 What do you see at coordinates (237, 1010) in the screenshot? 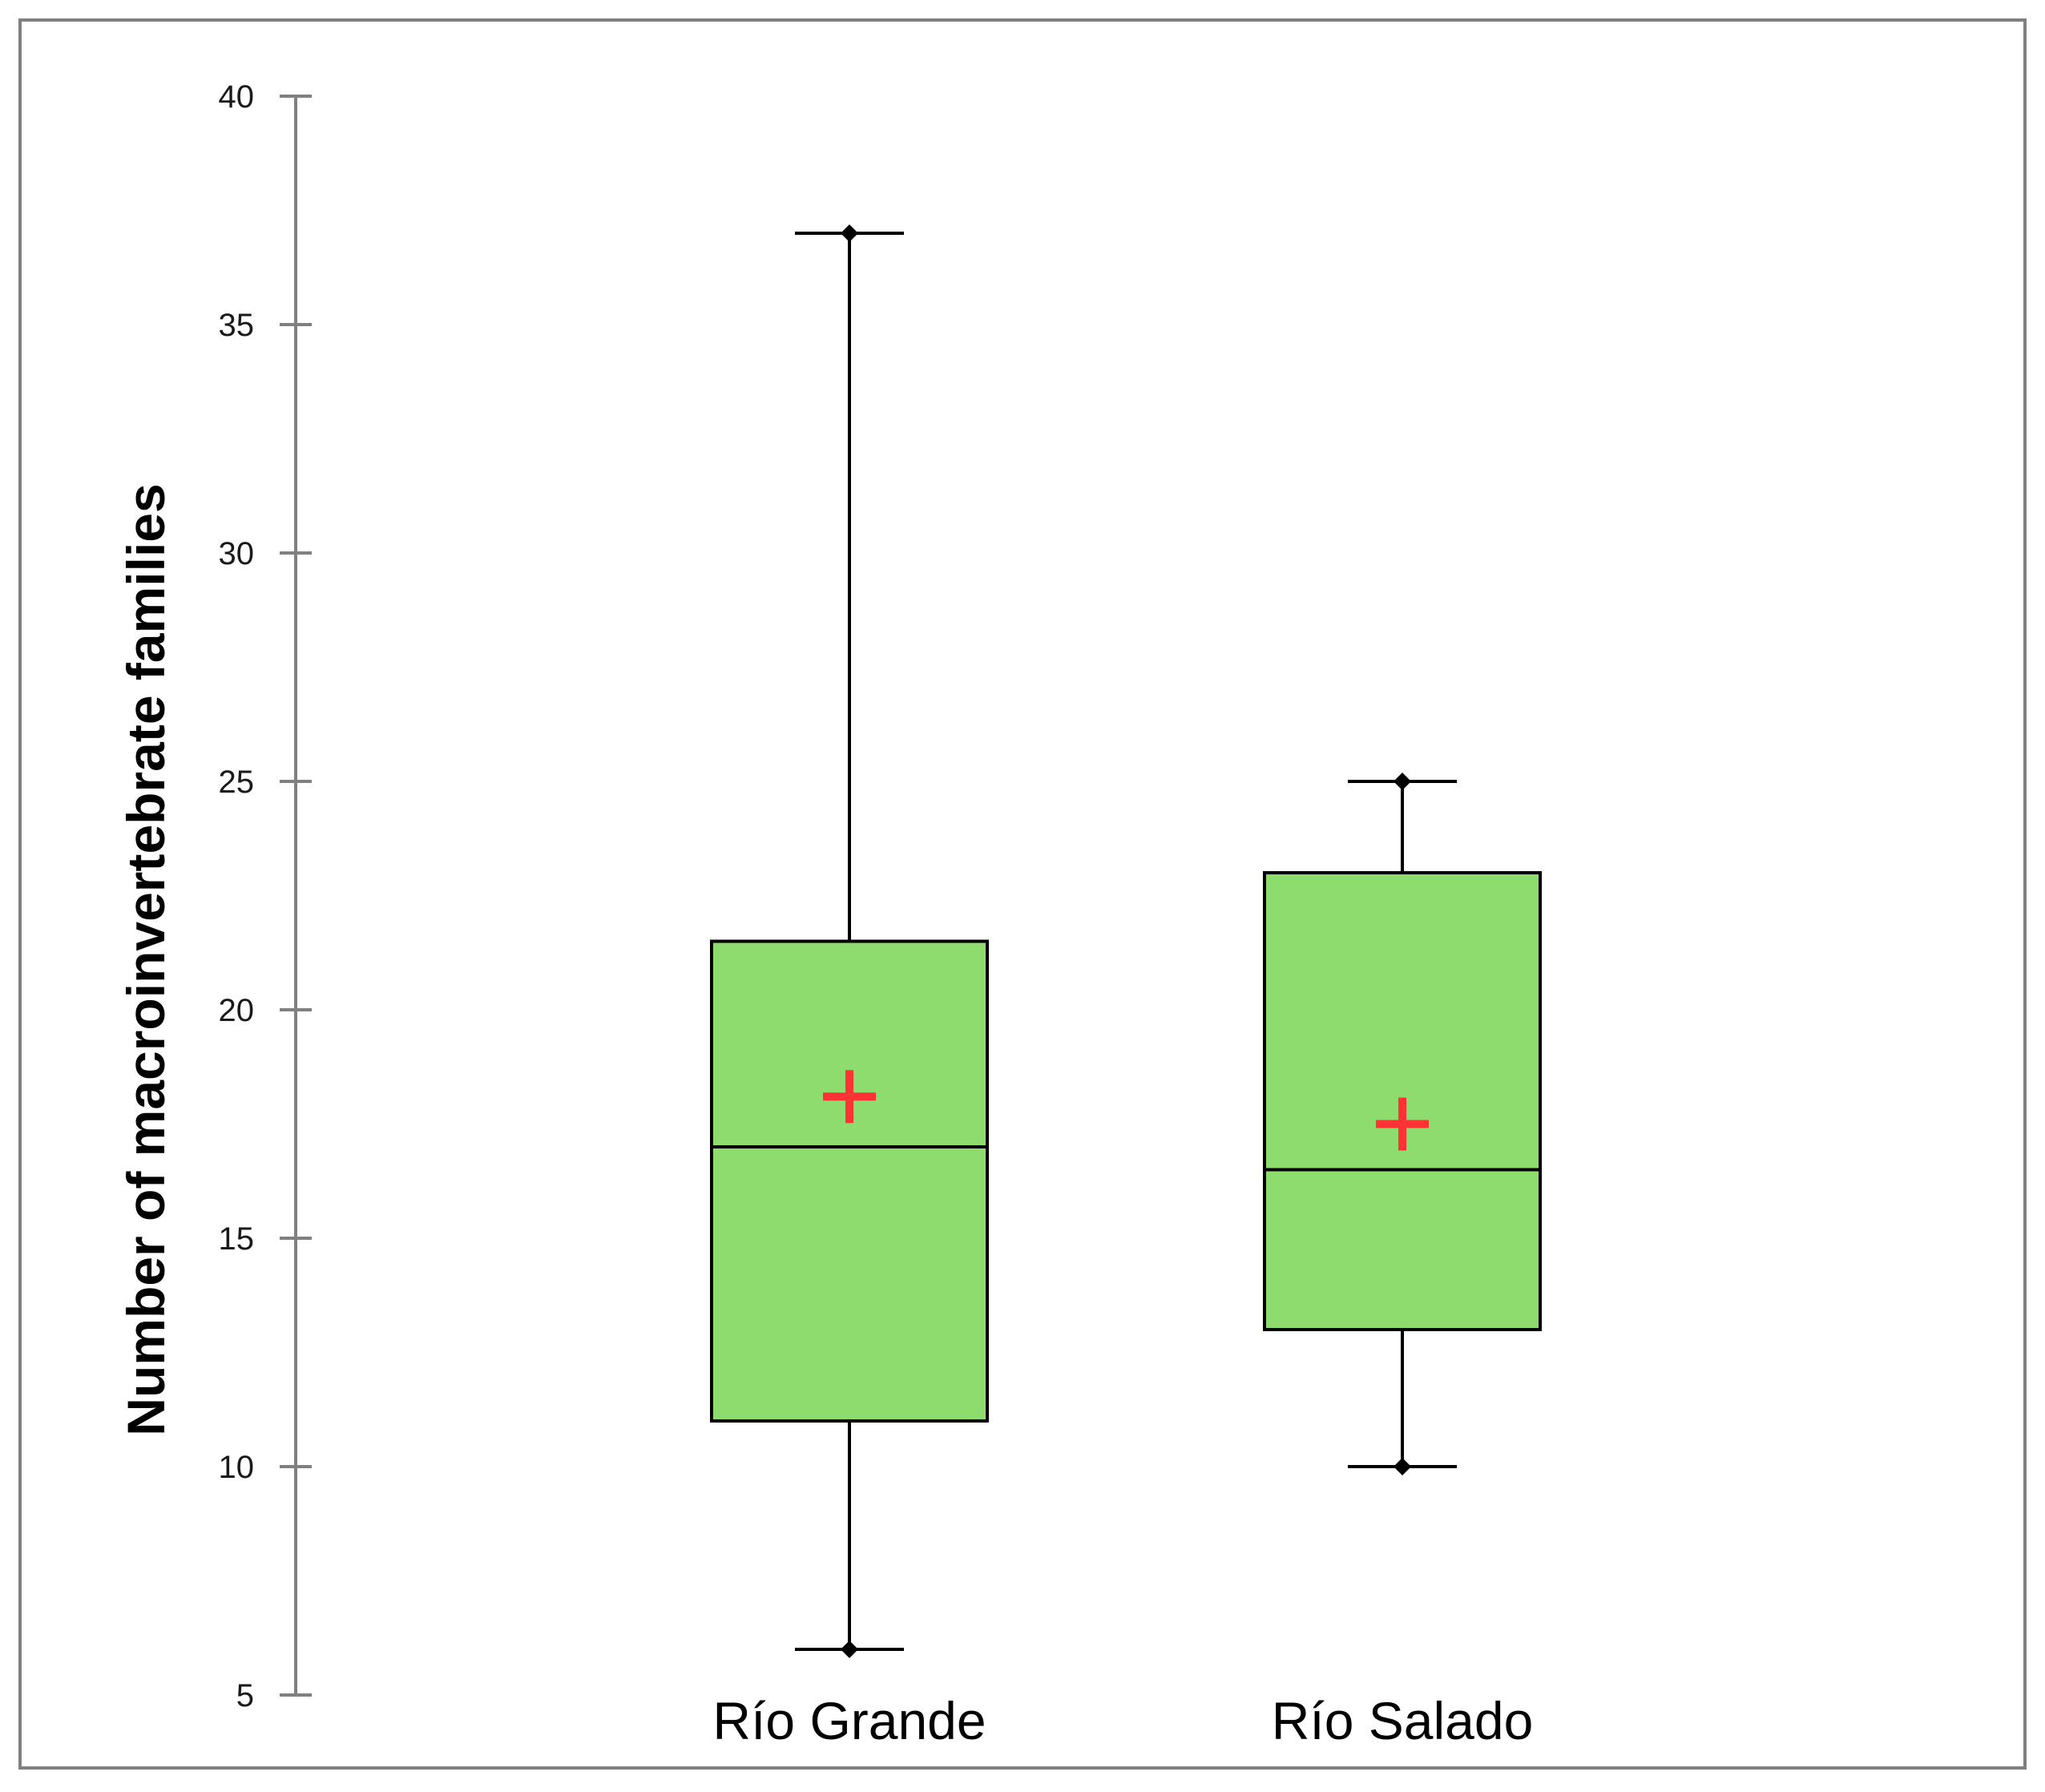
I see `y-tick-label: 20` at bounding box center [237, 1010].